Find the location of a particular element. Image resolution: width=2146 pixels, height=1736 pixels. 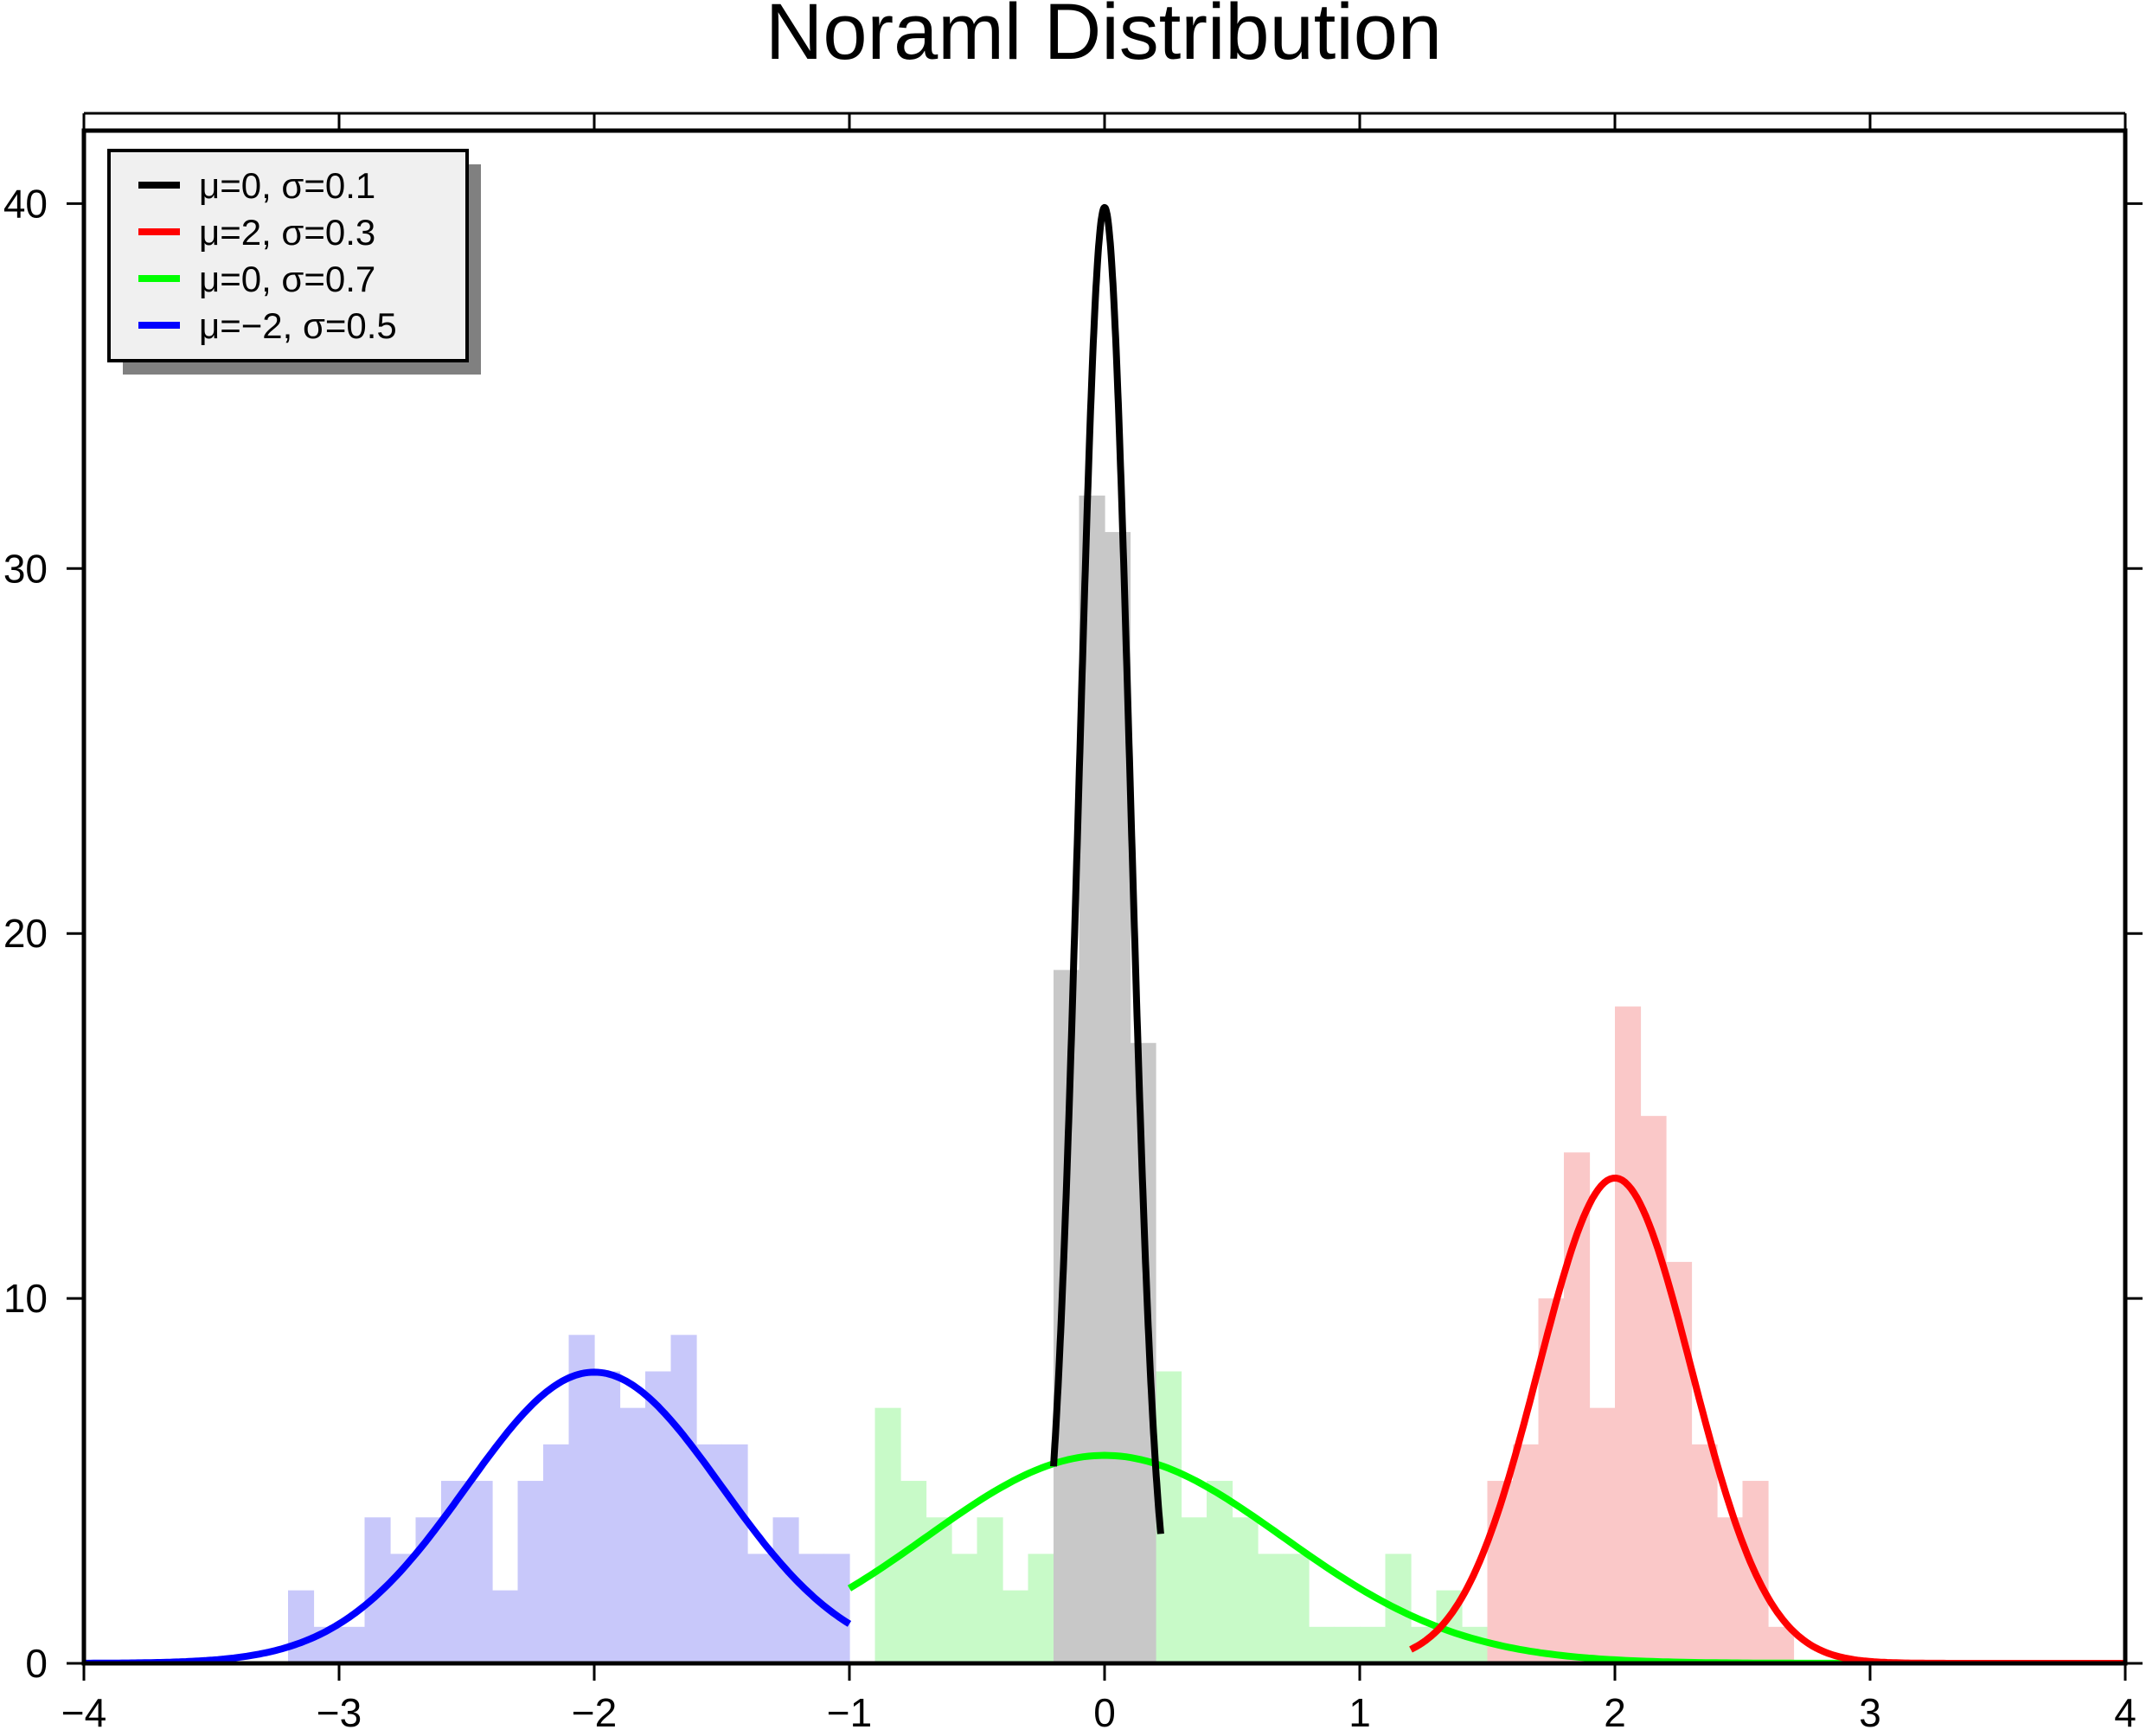

y-tick-label: 30 is located at coordinates (25, 568).